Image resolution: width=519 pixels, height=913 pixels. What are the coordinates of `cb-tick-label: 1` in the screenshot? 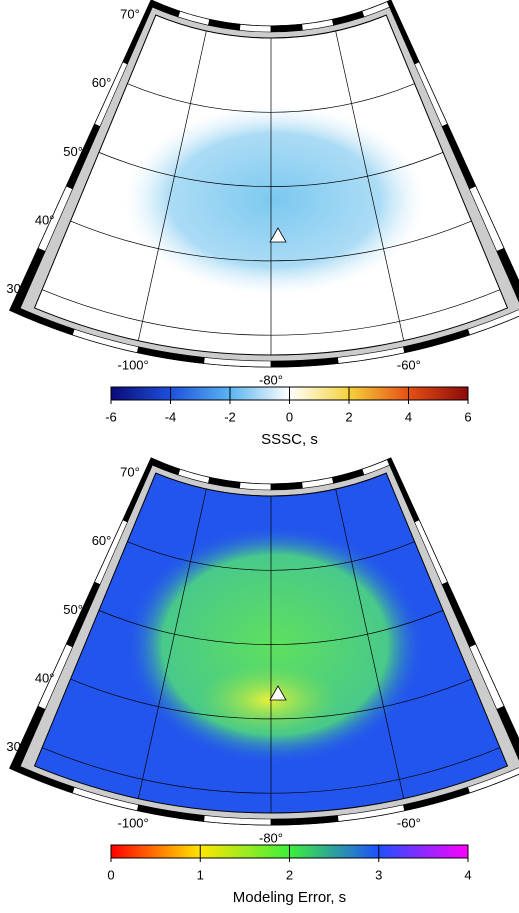 It's located at (200, 874).